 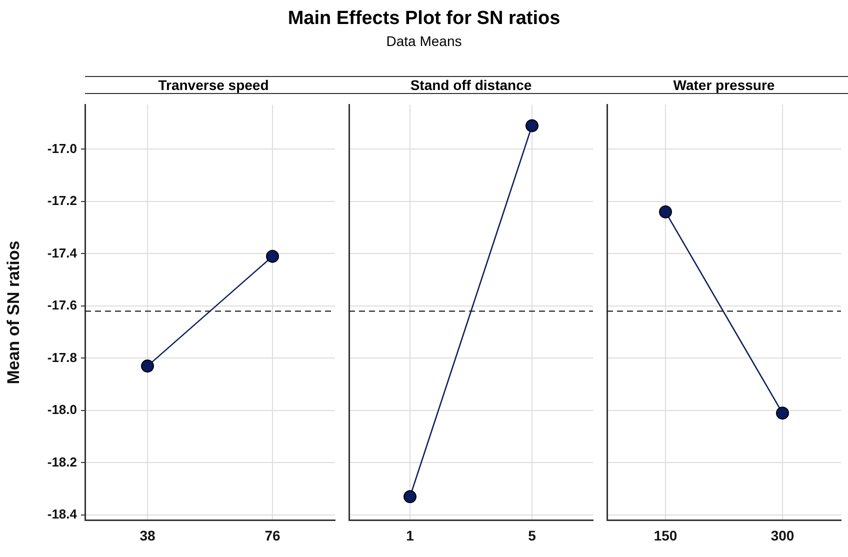 What do you see at coordinates (62, 357) in the screenshot?
I see `y-tick-label: -17.8` at bounding box center [62, 357].